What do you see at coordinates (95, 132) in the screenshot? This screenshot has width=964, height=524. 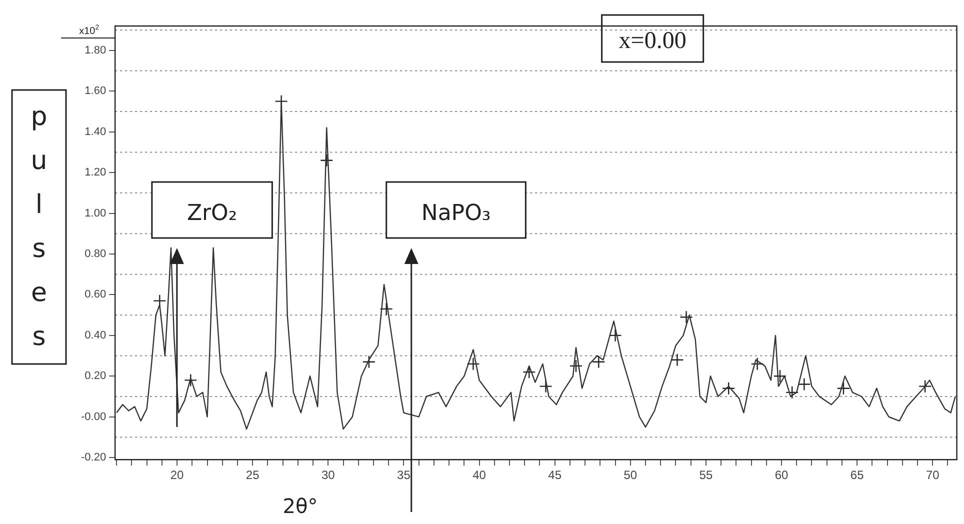 I see `y-tick-label: 1.40` at bounding box center [95, 132].